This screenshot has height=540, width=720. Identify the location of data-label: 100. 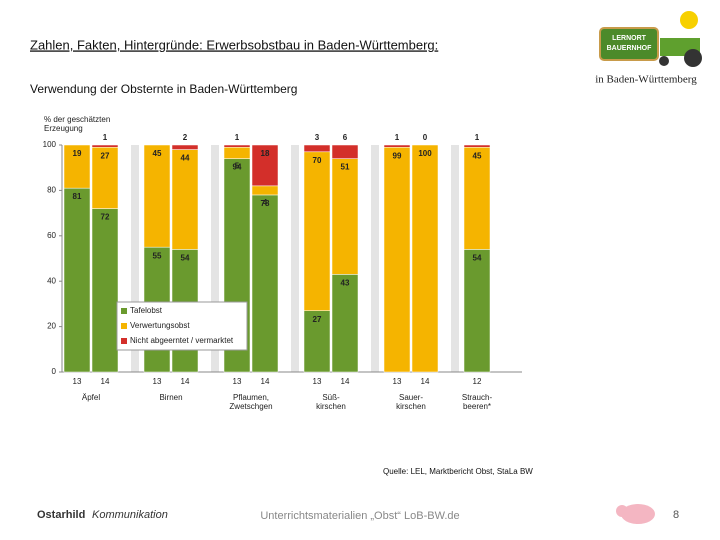
(425, 153).